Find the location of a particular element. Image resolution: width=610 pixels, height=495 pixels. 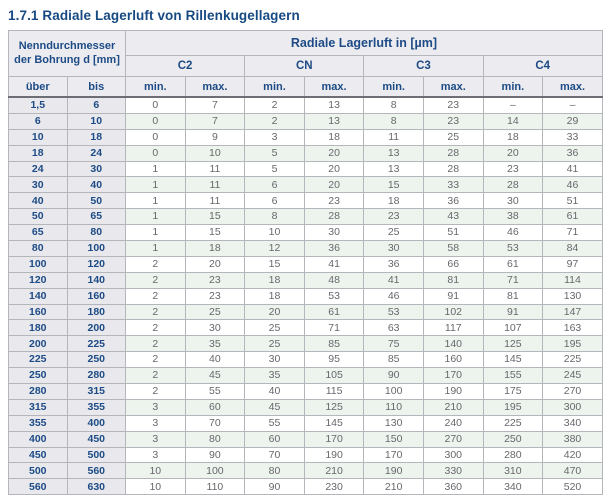

clearance-value-cell: 520 is located at coordinates (572, 486).